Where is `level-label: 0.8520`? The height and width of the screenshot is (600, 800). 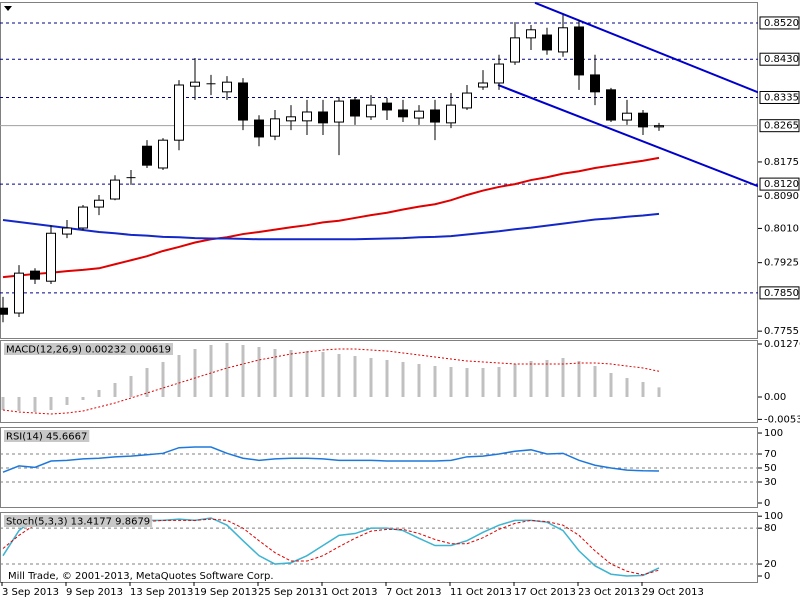
level-label: 0.8520 is located at coordinates (781, 23).